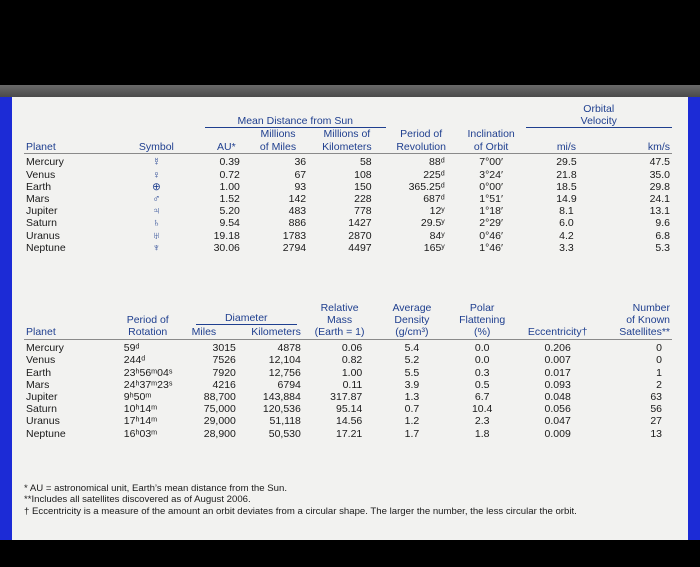 The height and width of the screenshot is (567, 700). Describe the element at coordinates (566, 235) in the screenshot. I see `cell-mis: 4.2` at that location.